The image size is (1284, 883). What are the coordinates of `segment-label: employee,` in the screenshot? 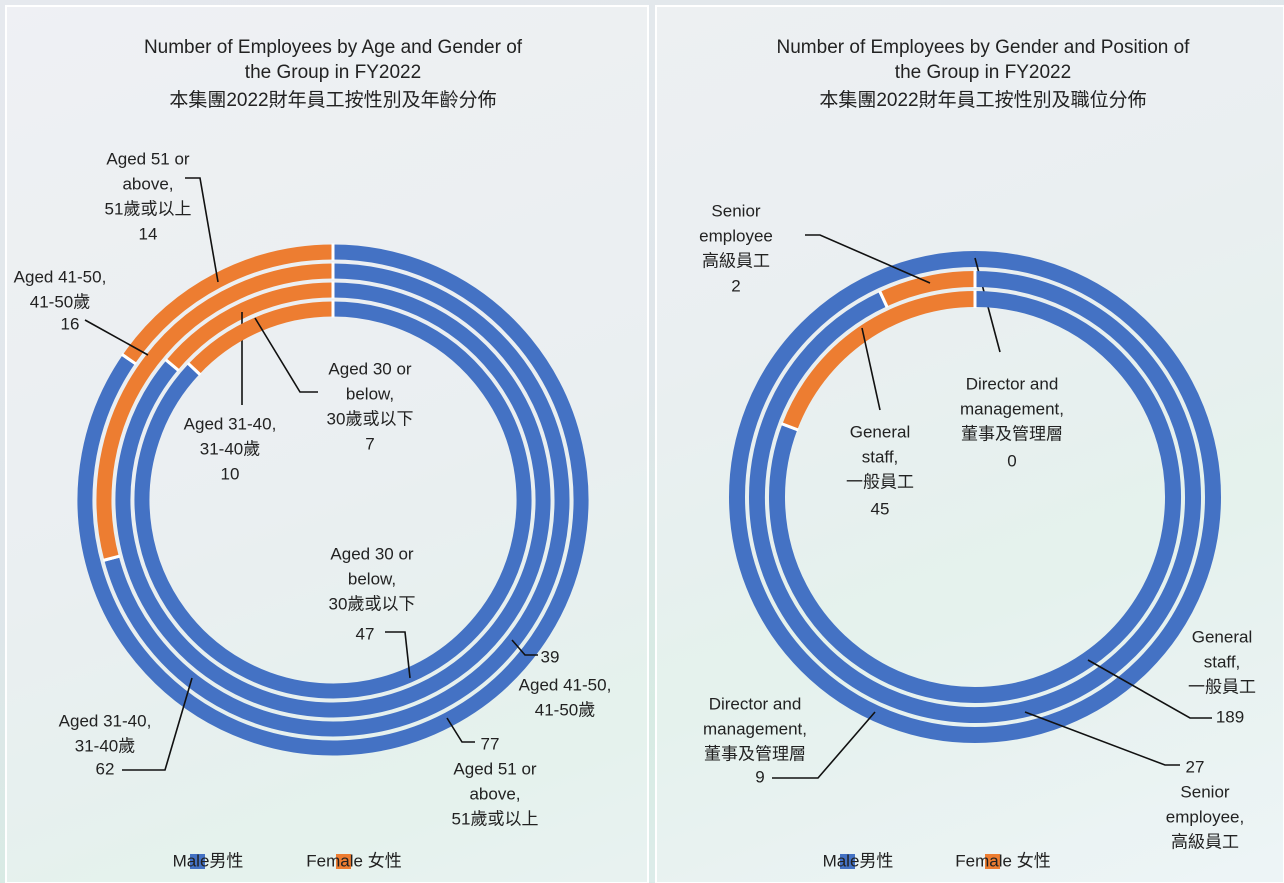 It's located at (1205, 816).